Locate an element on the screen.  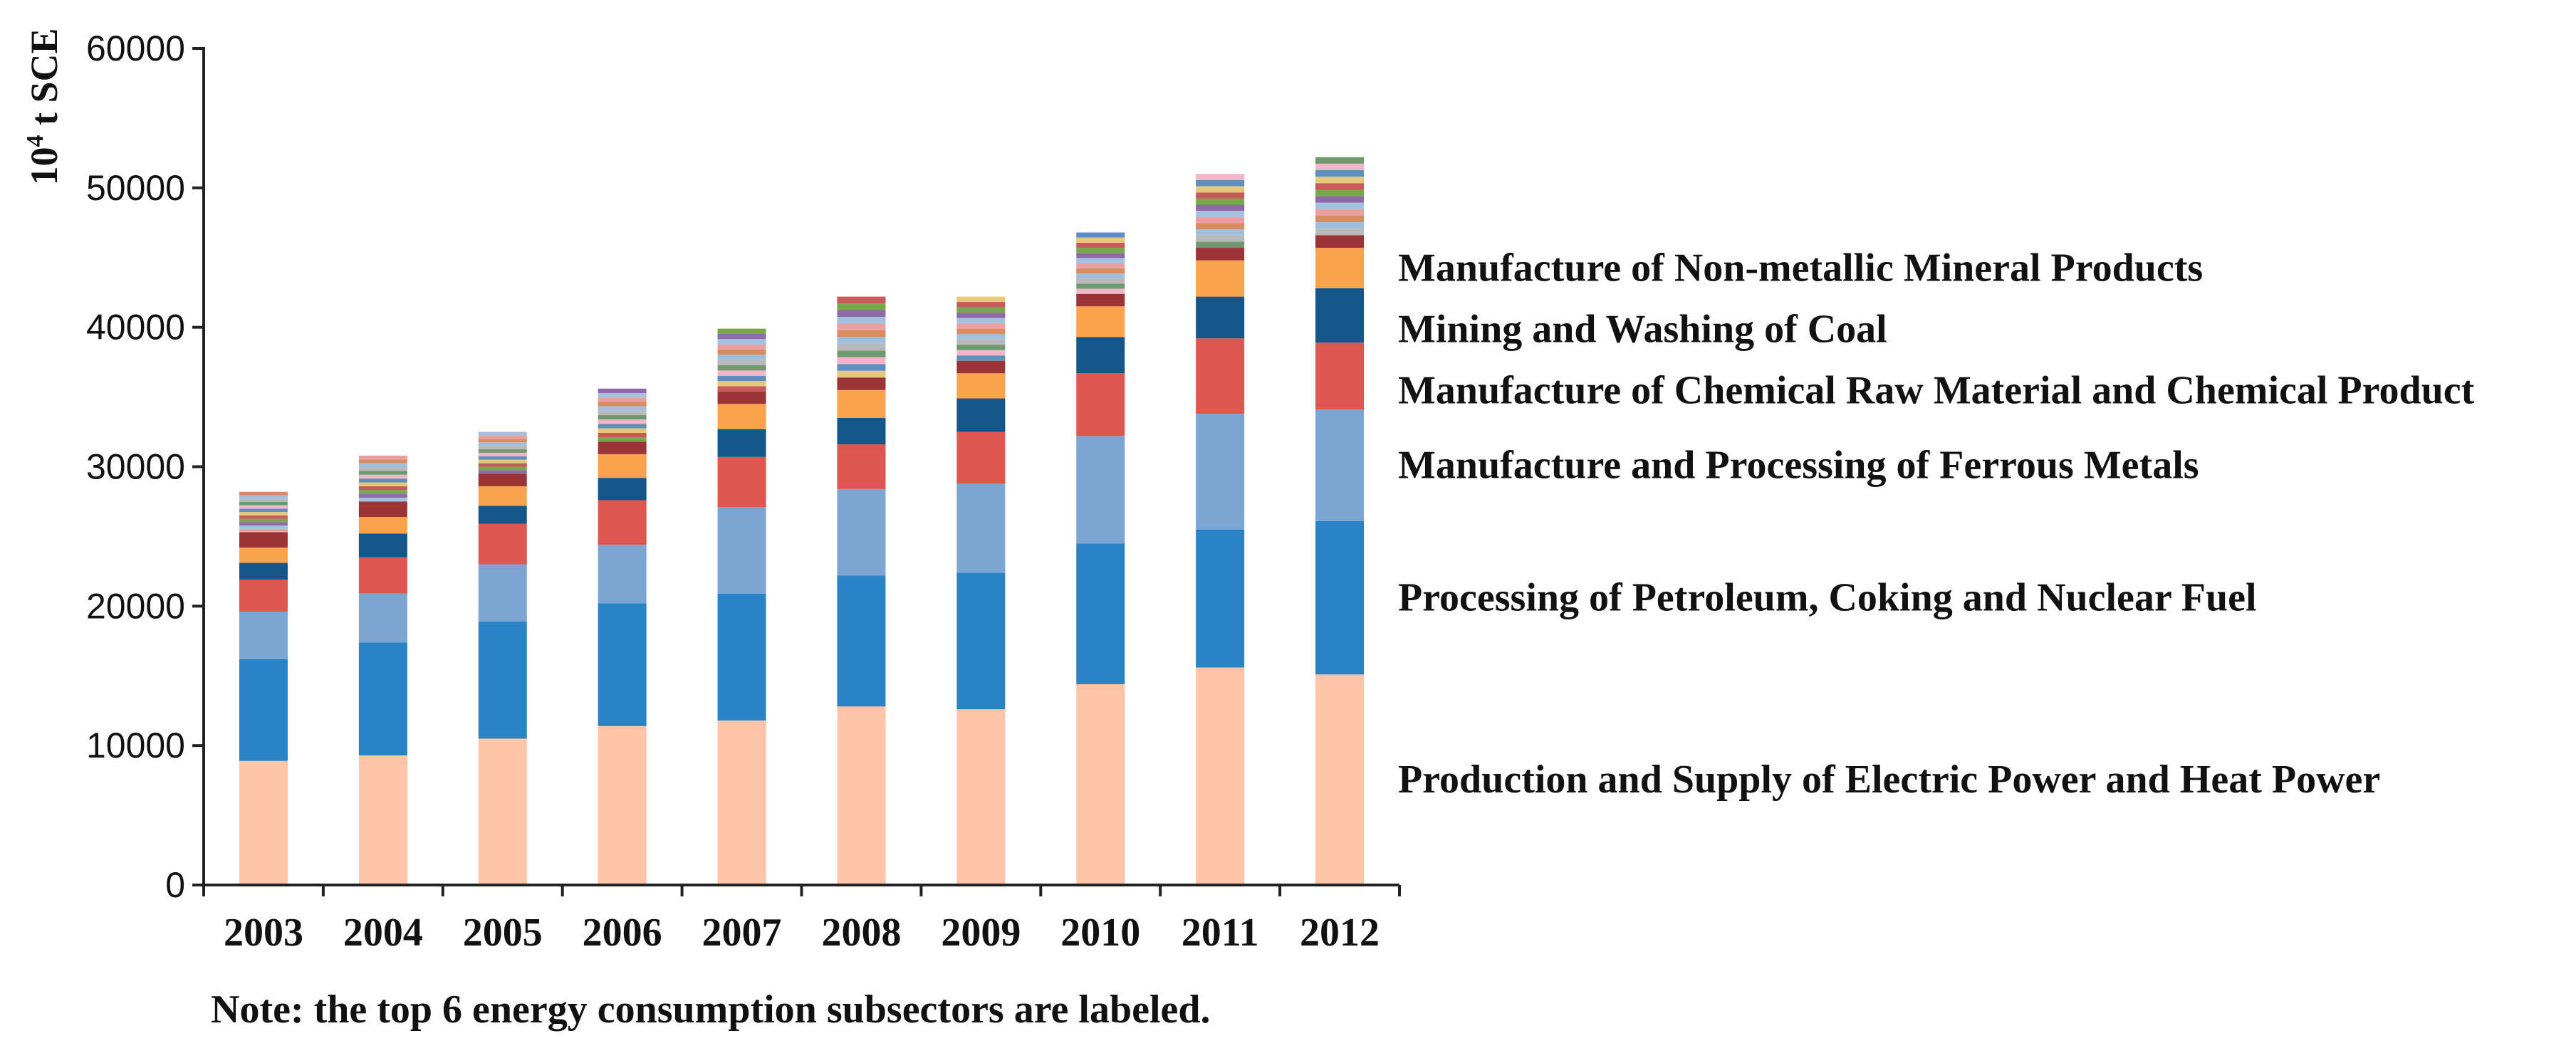
y-axis: 0 10000 20000 30000 40000 50000 60000 is located at coordinates (145, 466).